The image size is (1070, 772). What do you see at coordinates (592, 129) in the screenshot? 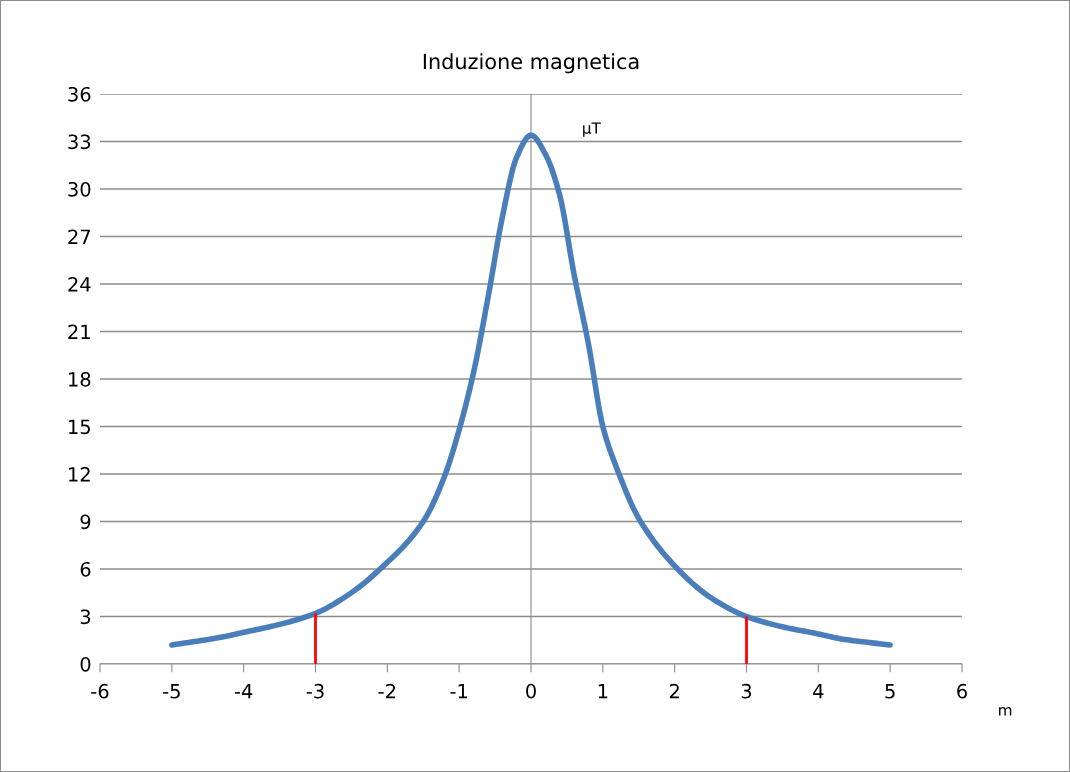
I see `y-axis-title: μT` at bounding box center [592, 129].